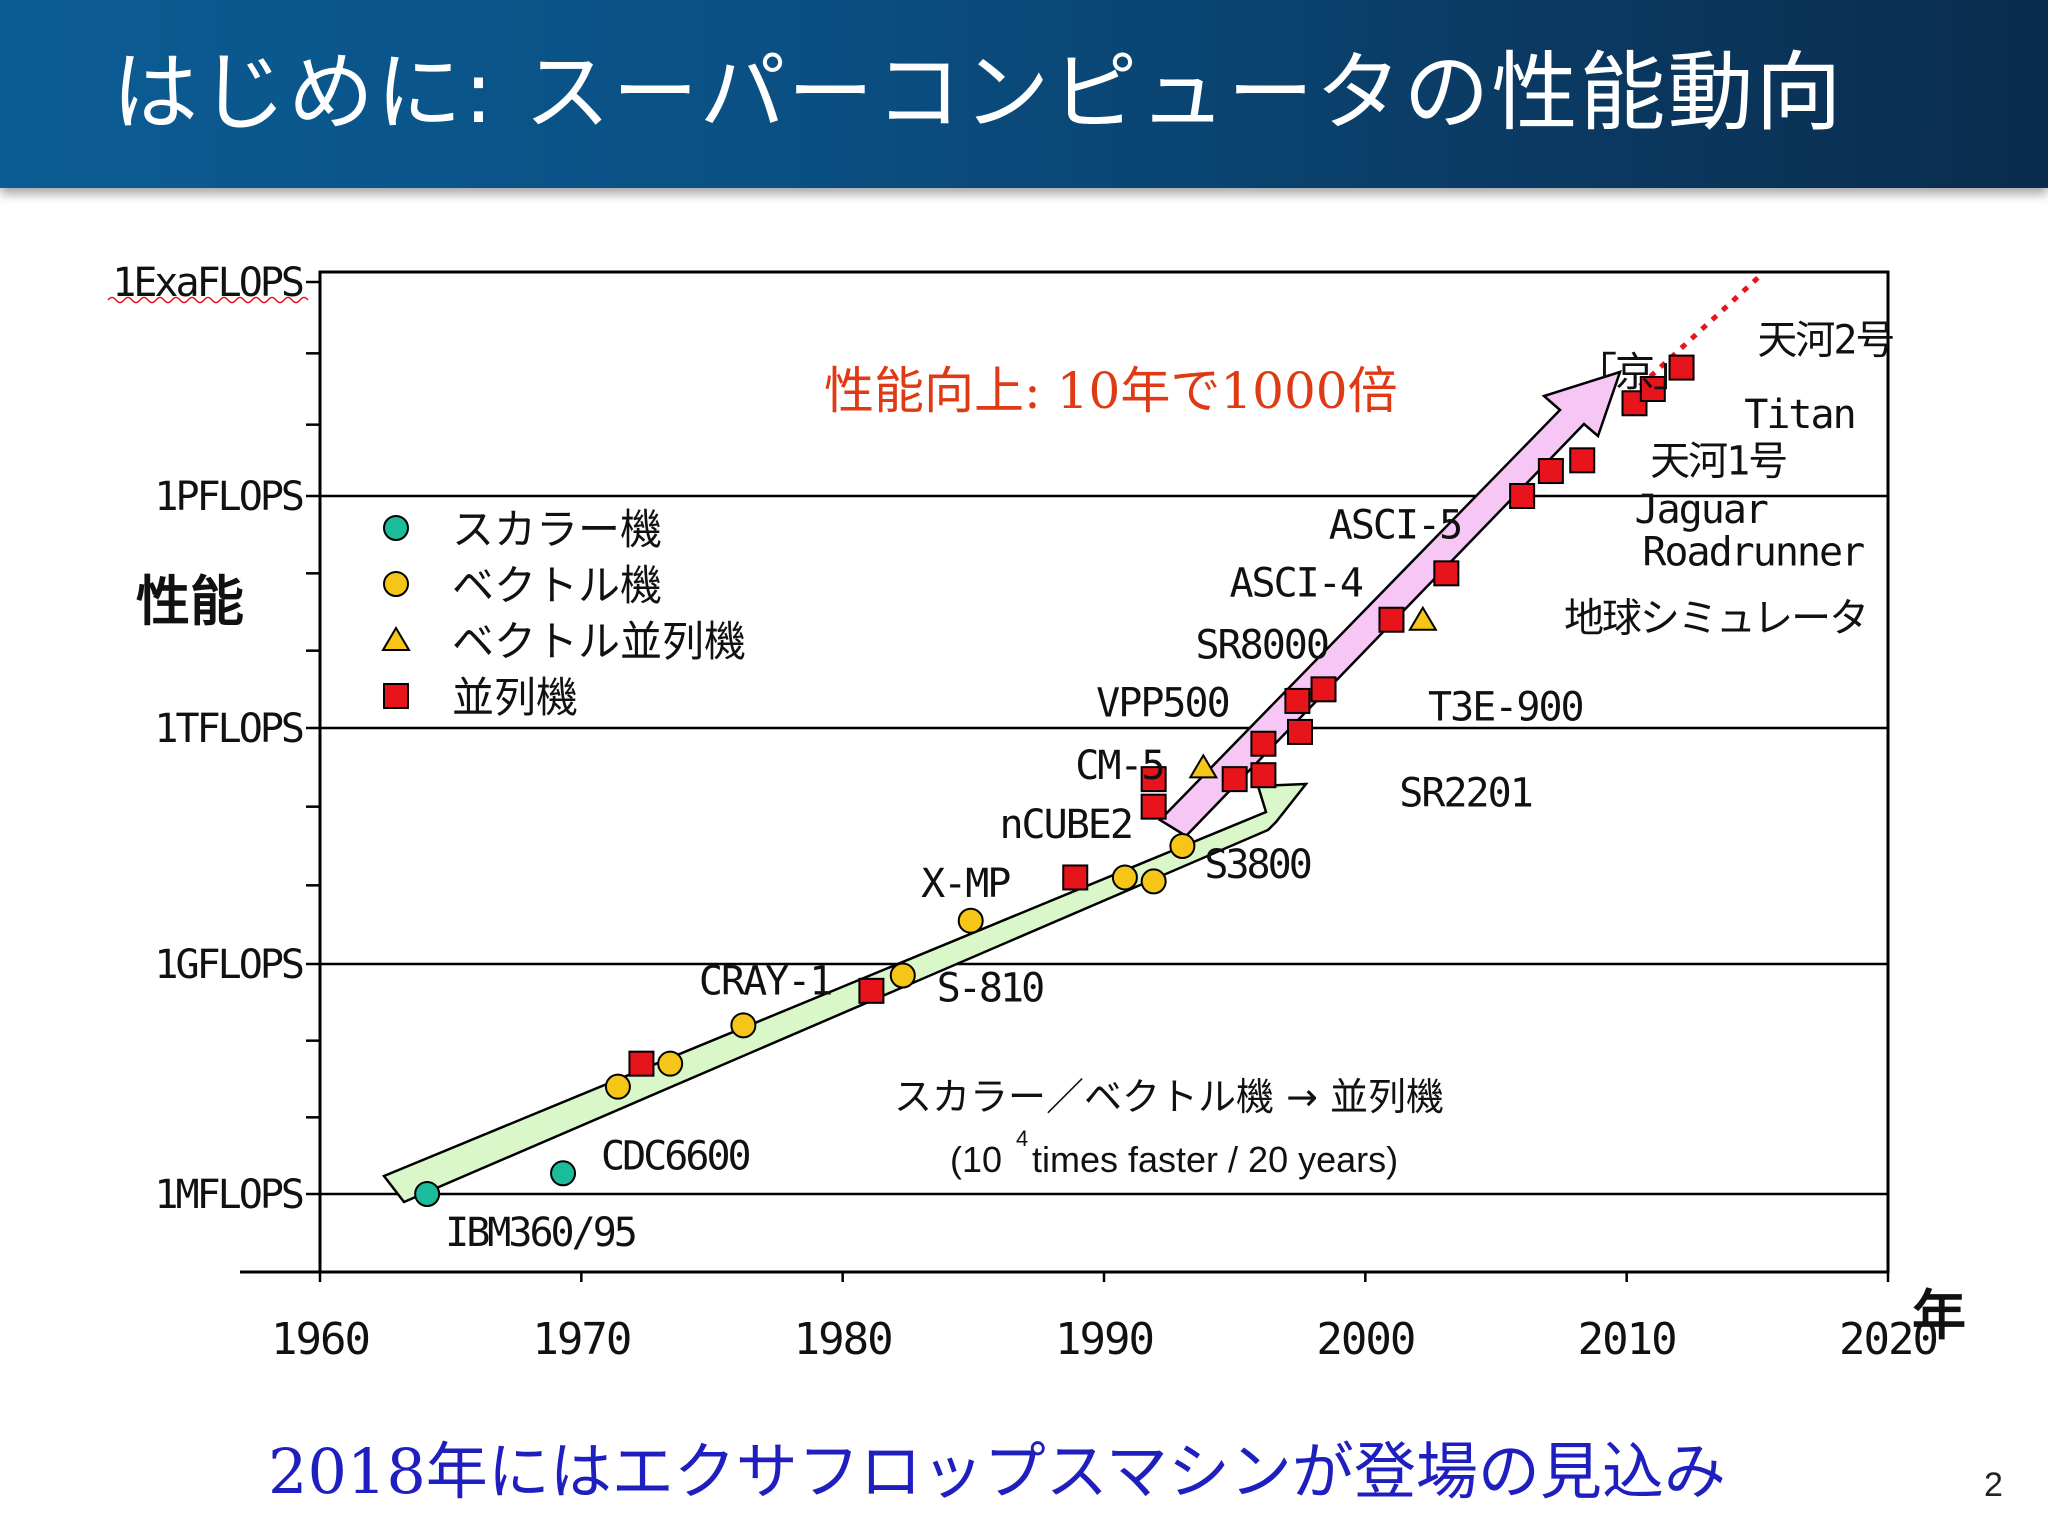  What do you see at coordinates (1753, 553) in the screenshot?
I see `system-label: Roadrunner` at bounding box center [1753, 553].